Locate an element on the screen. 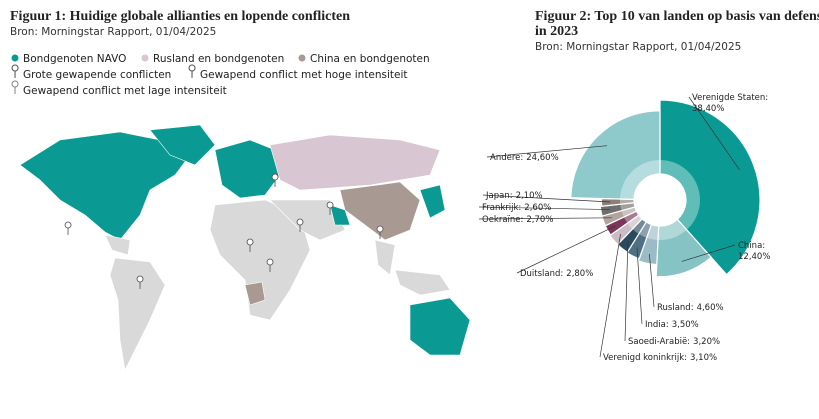 Image resolution: width=819 pixels, height=419 pixels. data-label: India: 3,50% is located at coordinates (672, 325).